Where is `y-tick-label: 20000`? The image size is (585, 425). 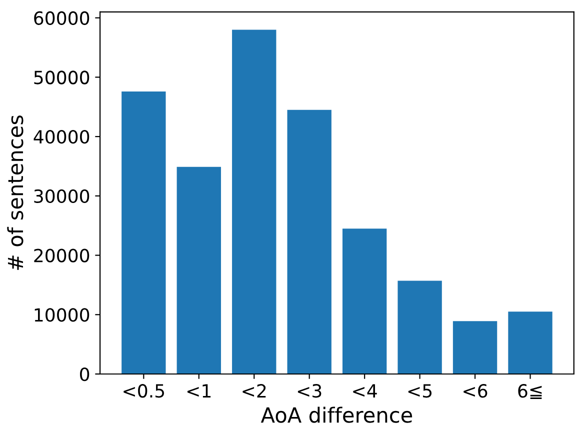 y-tick-label: 20000 is located at coordinates (62, 255).